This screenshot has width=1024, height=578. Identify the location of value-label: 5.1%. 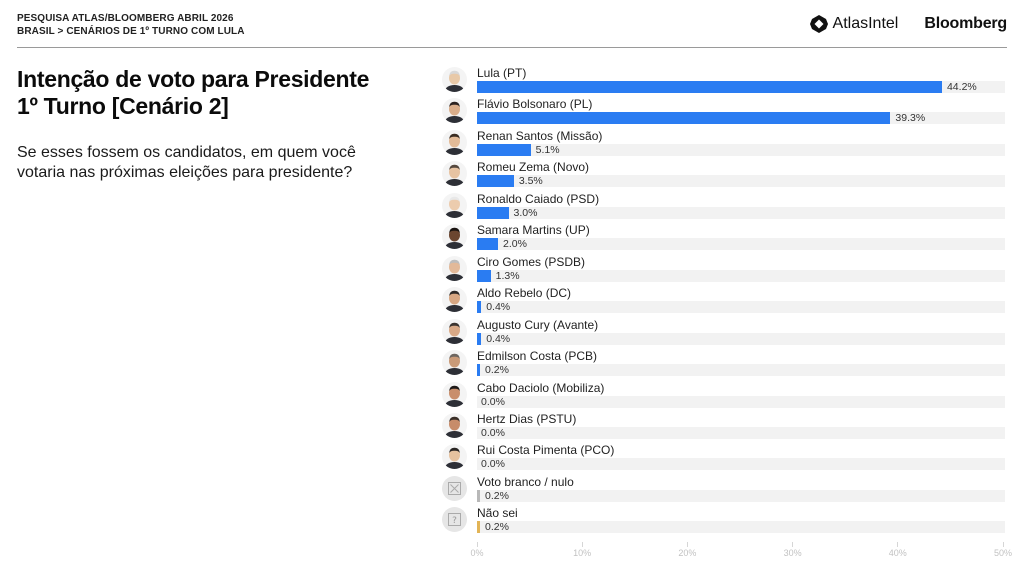
(547, 149).